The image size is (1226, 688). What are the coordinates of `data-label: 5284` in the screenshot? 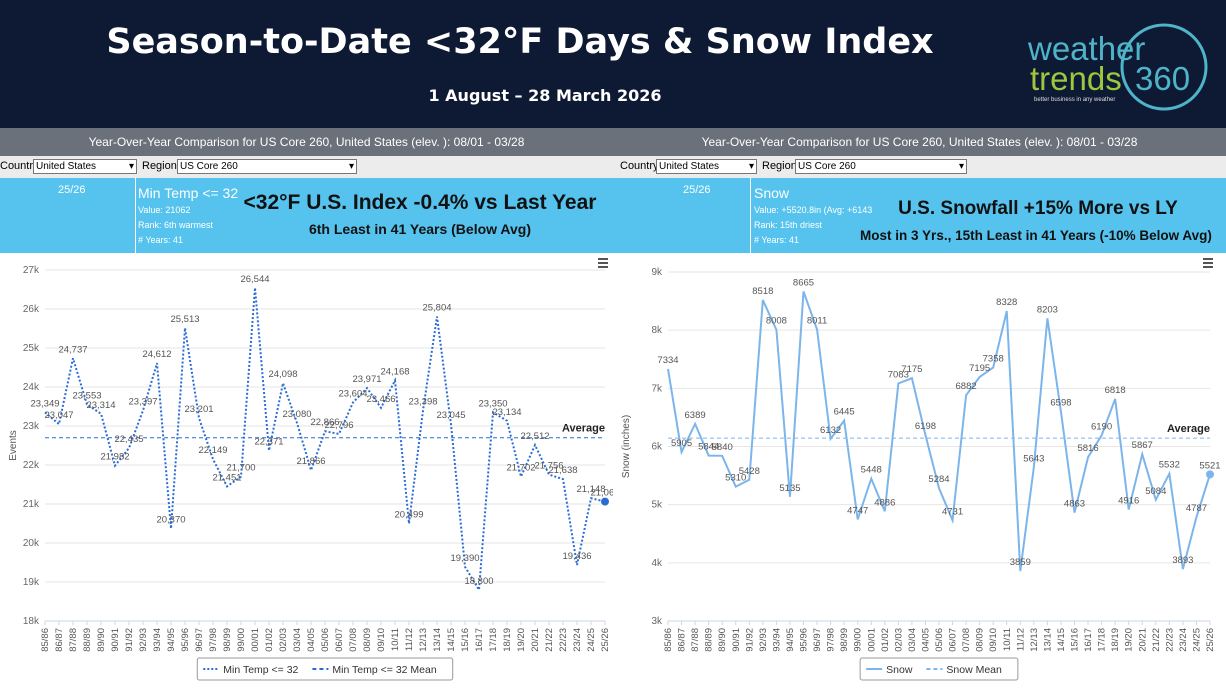 It's located at (938, 479).